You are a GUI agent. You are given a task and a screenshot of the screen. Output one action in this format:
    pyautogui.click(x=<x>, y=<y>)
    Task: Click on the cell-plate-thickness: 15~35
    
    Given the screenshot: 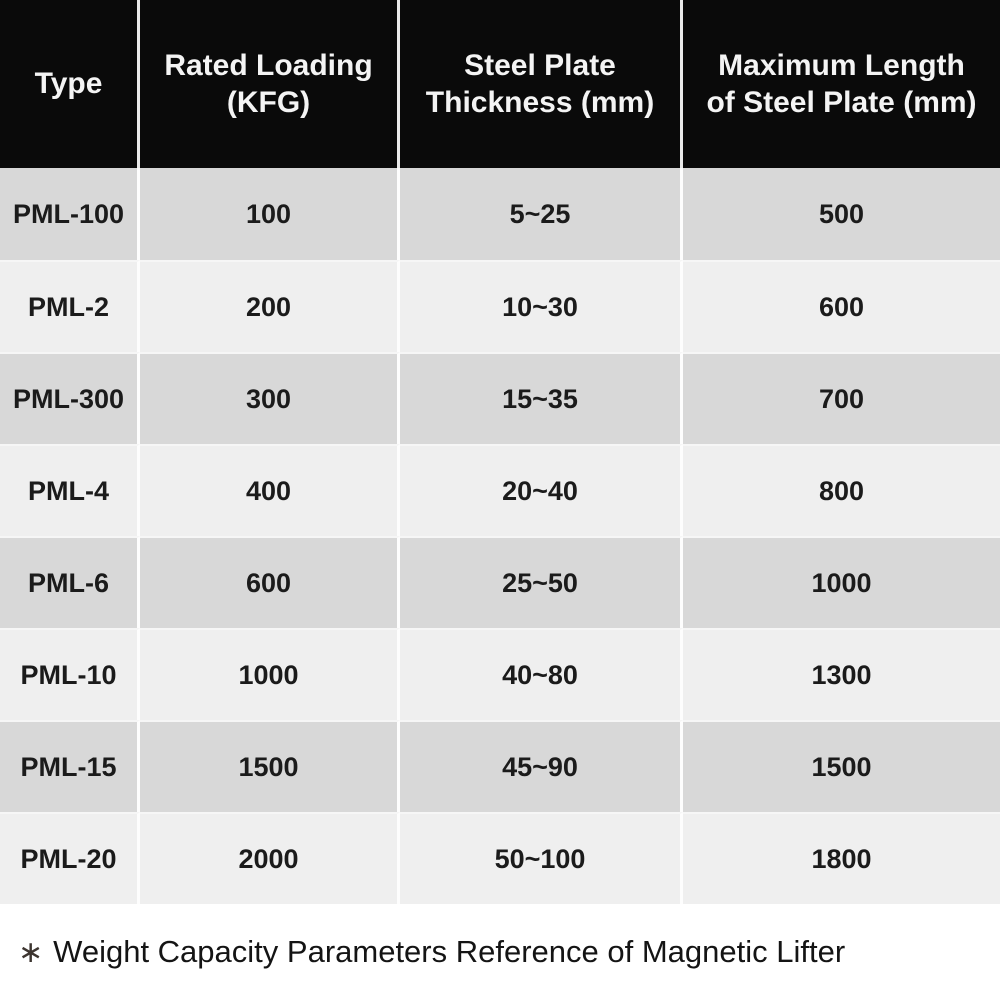 What is the action you would take?
    pyautogui.click(x=541, y=398)
    